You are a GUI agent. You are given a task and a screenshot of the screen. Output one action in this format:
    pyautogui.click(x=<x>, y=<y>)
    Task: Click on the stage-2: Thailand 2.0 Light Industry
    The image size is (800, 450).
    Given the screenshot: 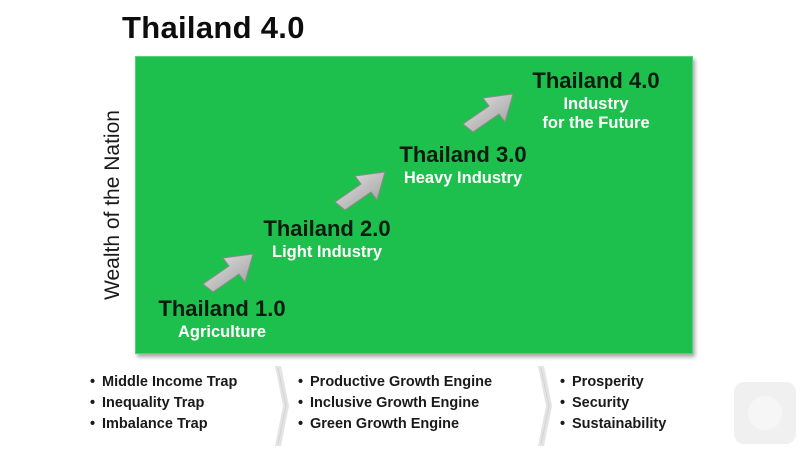 What is the action you would take?
    pyautogui.click(x=327, y=239)
    